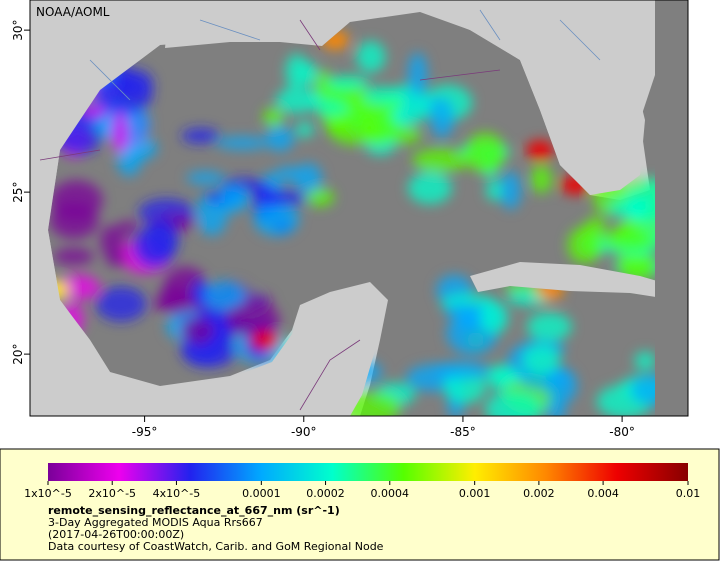  I want to click on florida, so click(557, 97).